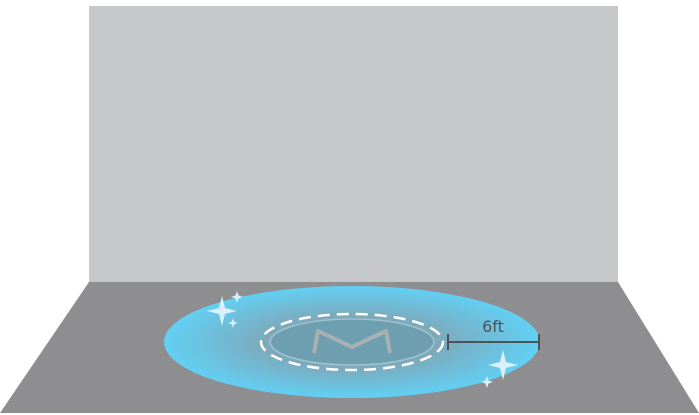 This screenshot has width=699, height=415. Describe the element at coordinates (493, 342) in the screenshot. I see `dimension-line` at that location.